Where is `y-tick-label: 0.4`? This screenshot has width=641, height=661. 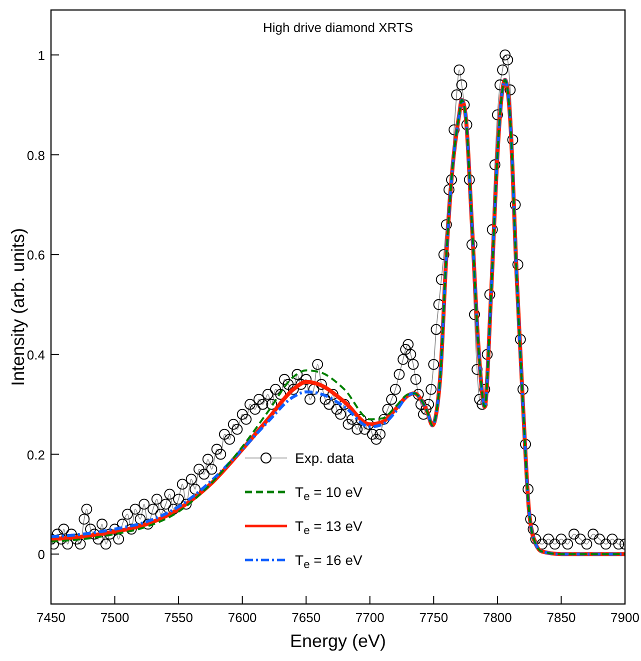 y-tick-label: 0.4 is located at coordinates (35, 354).